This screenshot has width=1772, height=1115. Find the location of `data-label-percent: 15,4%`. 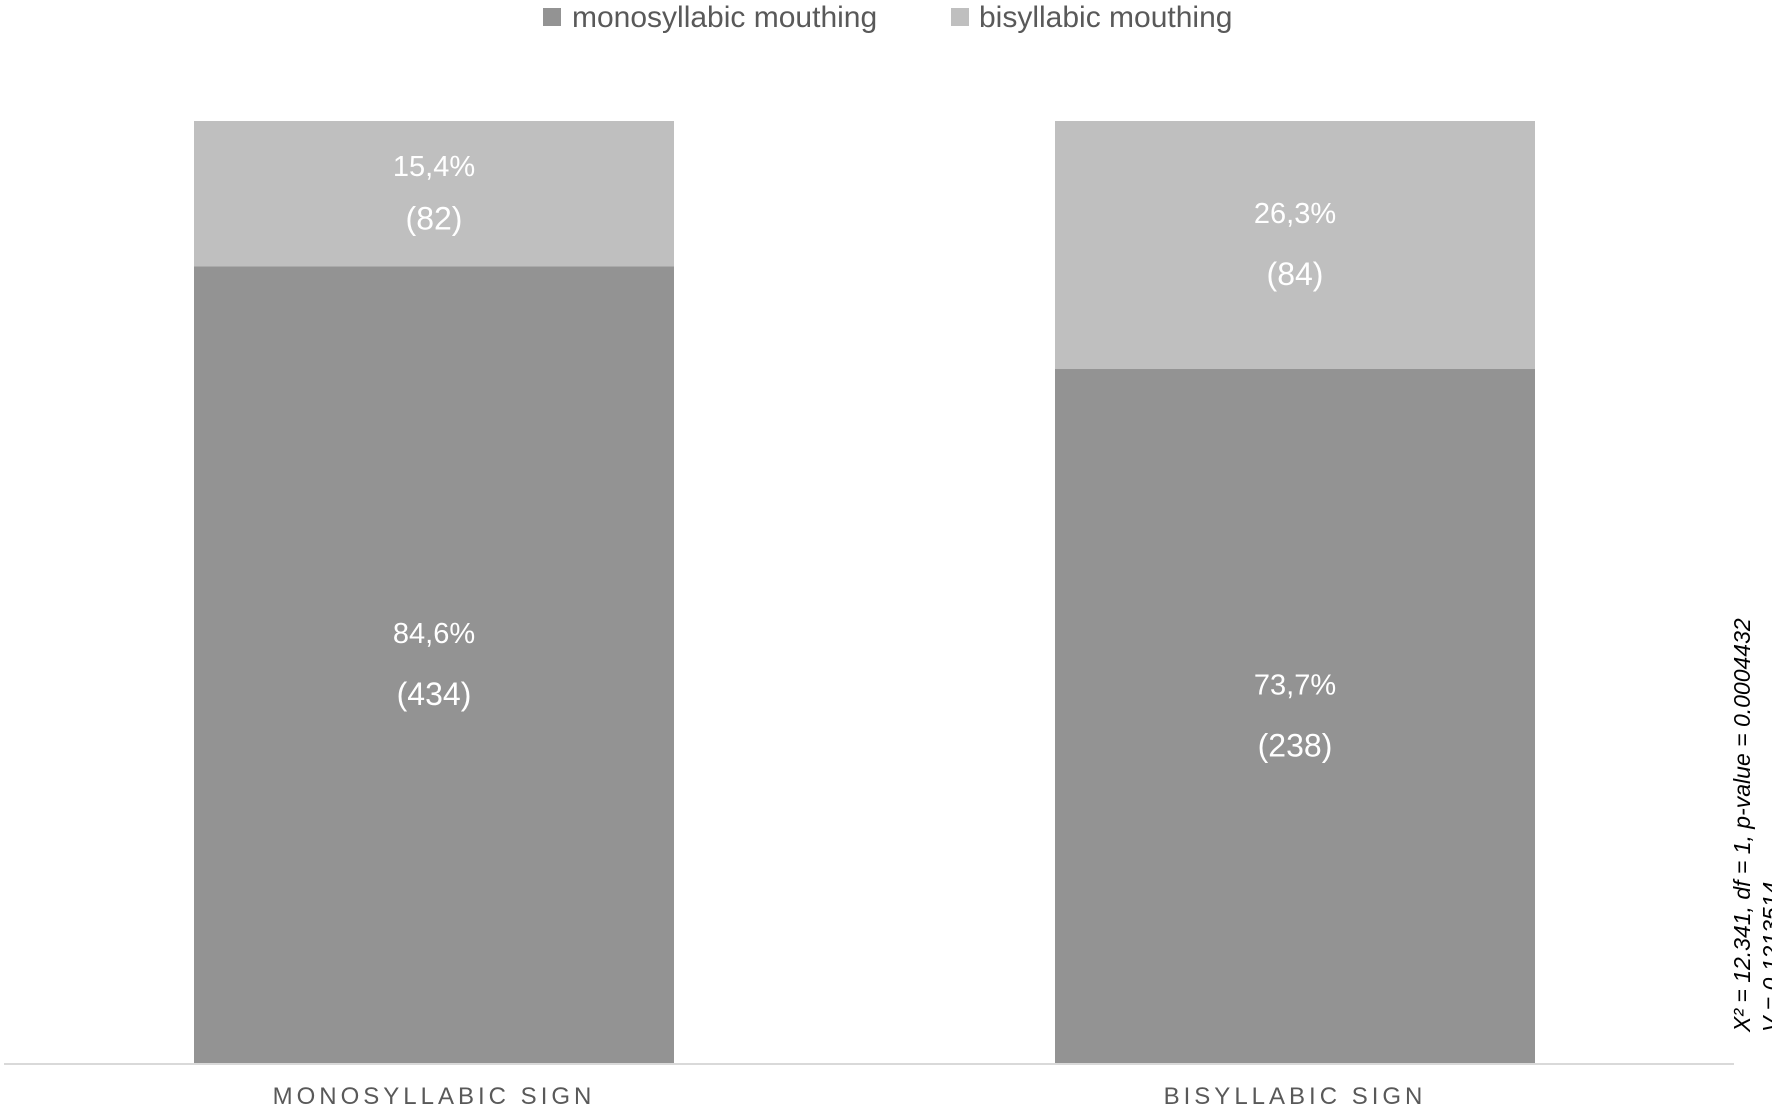

data-label-percent: 15,4% is located at coordinates (434, 167).